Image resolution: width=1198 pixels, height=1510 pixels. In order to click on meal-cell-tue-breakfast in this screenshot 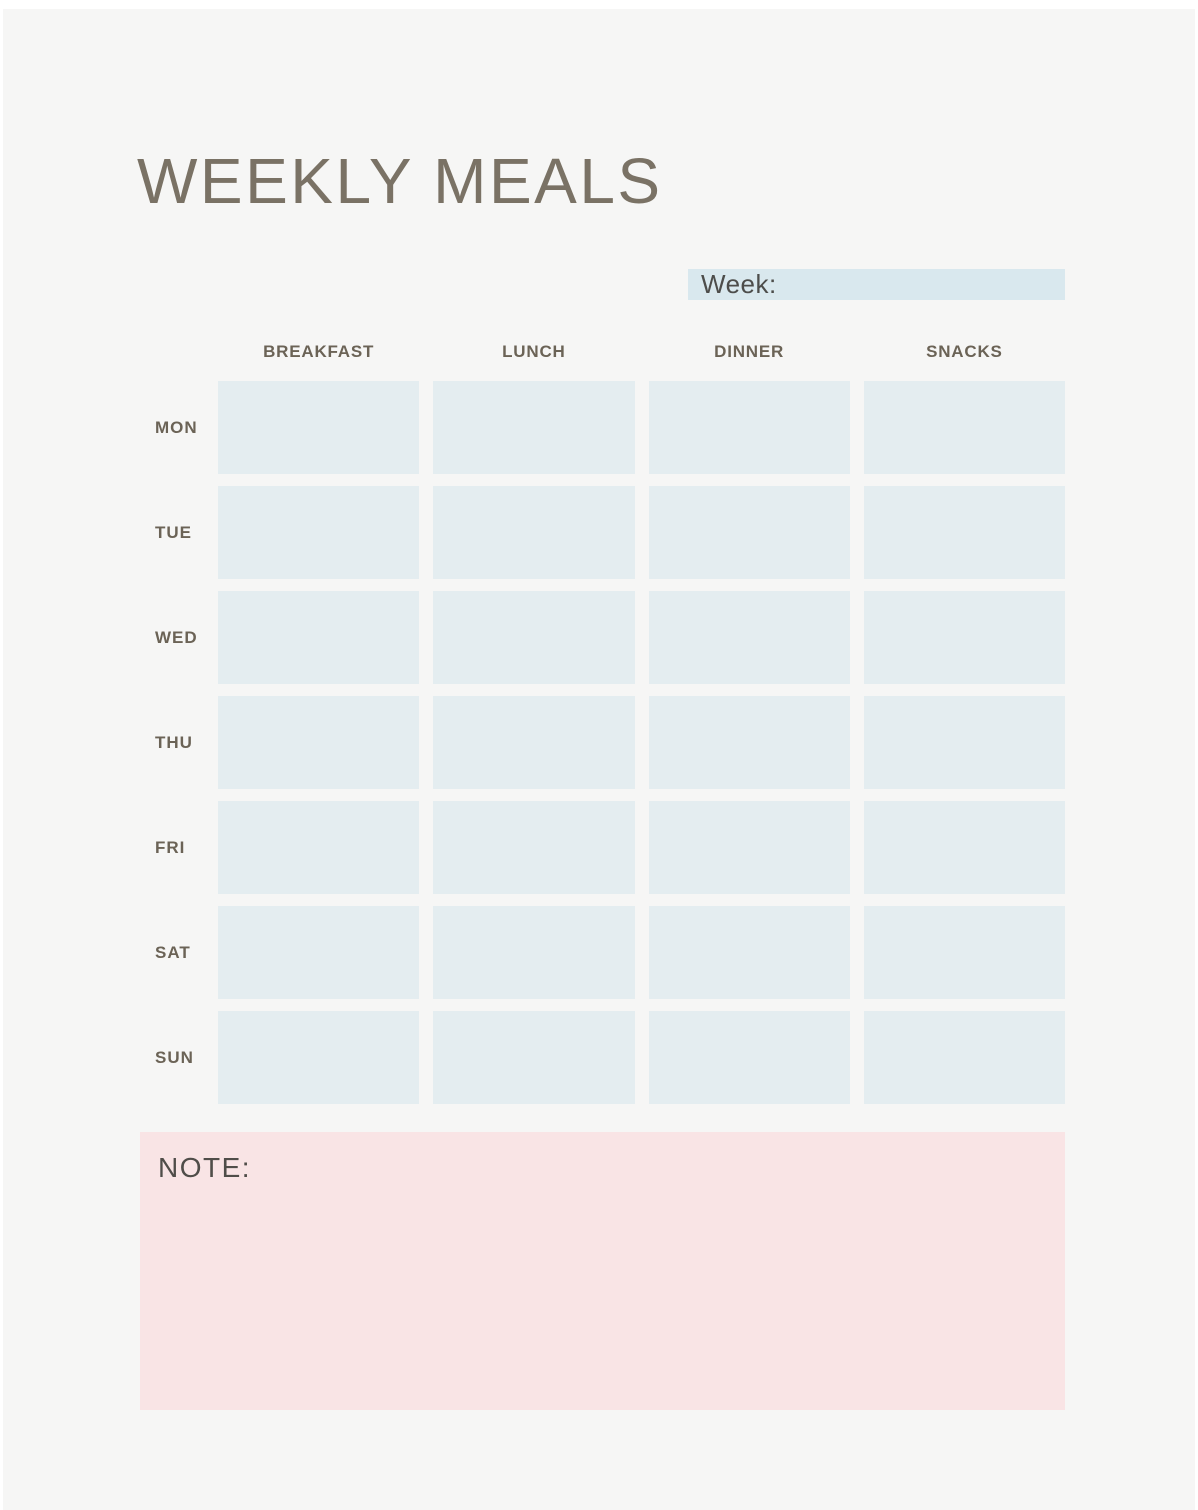, I will do `click(319, 532)`.